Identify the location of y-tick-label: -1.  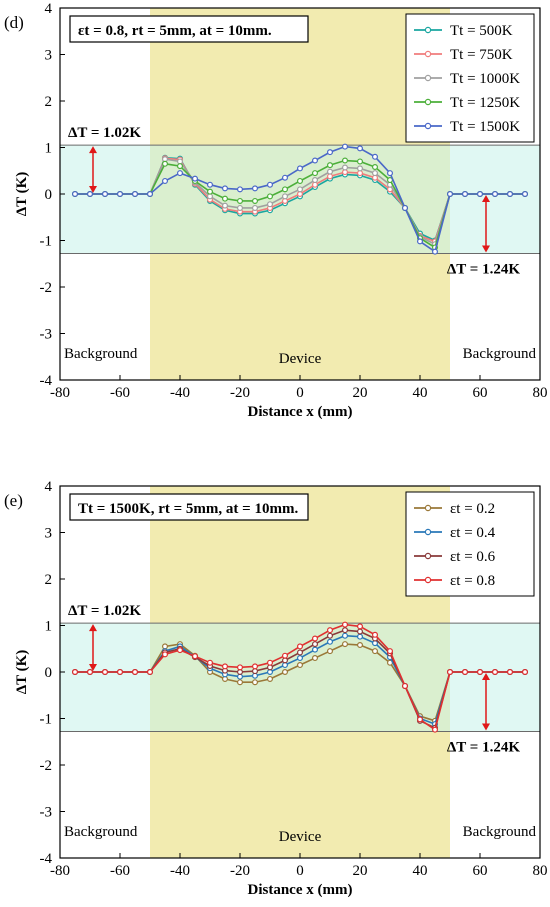
(46, 720).